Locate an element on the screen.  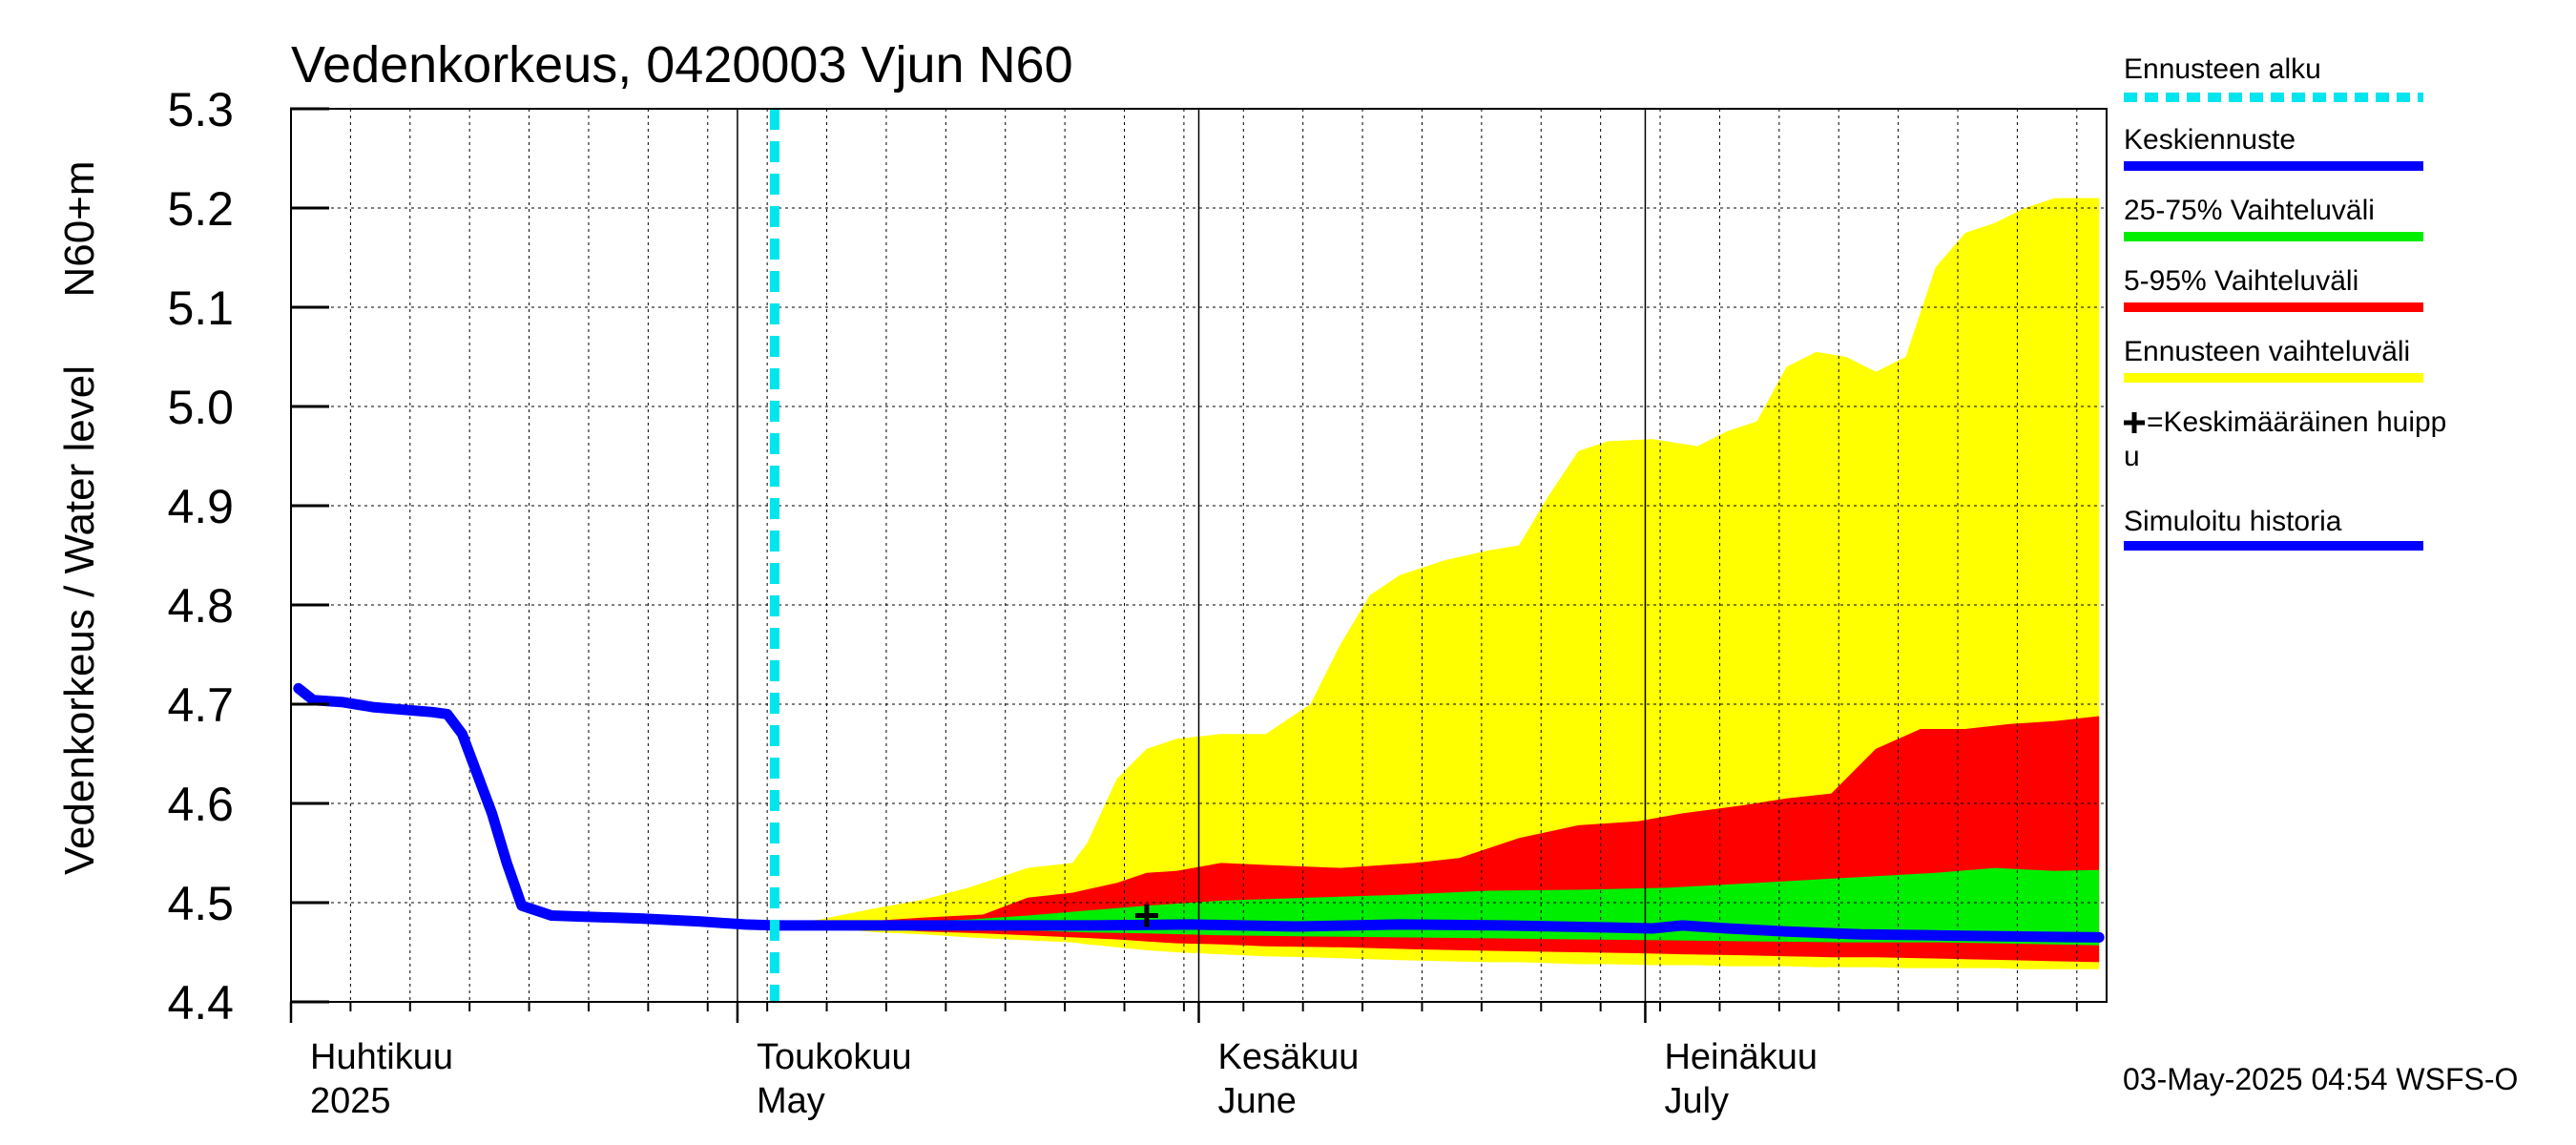
legend-label: =Keskimääräinen huipp is located at coordinates (2296, 422).